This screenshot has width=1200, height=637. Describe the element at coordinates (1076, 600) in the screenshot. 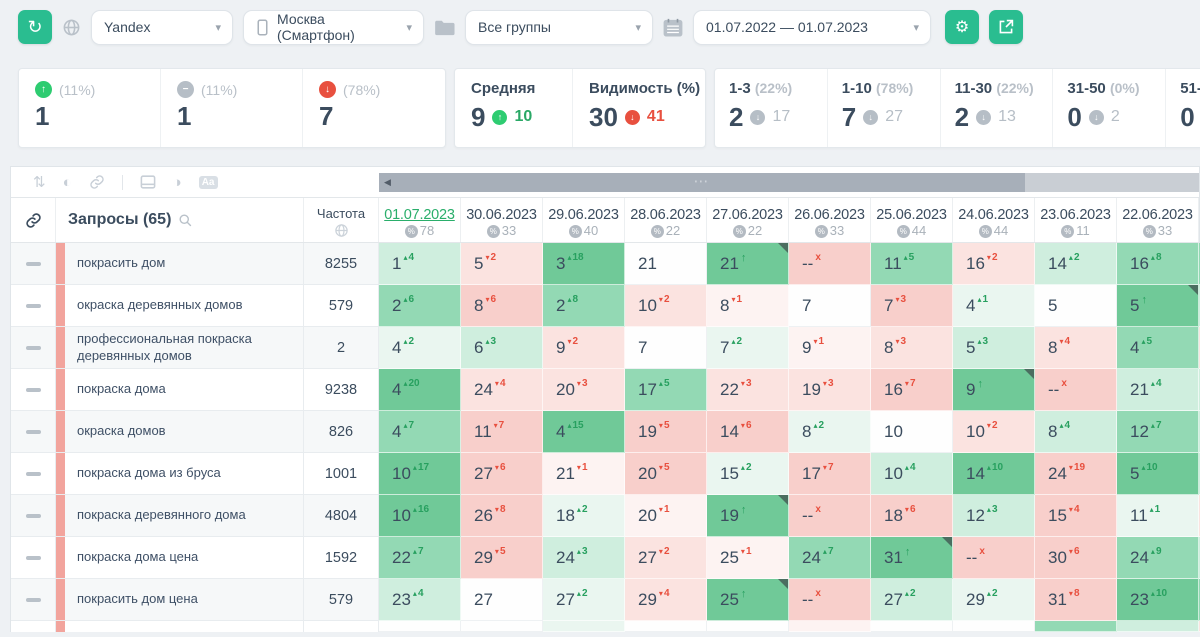

I see `rank-cell: 31 ▾ 8` at that location.